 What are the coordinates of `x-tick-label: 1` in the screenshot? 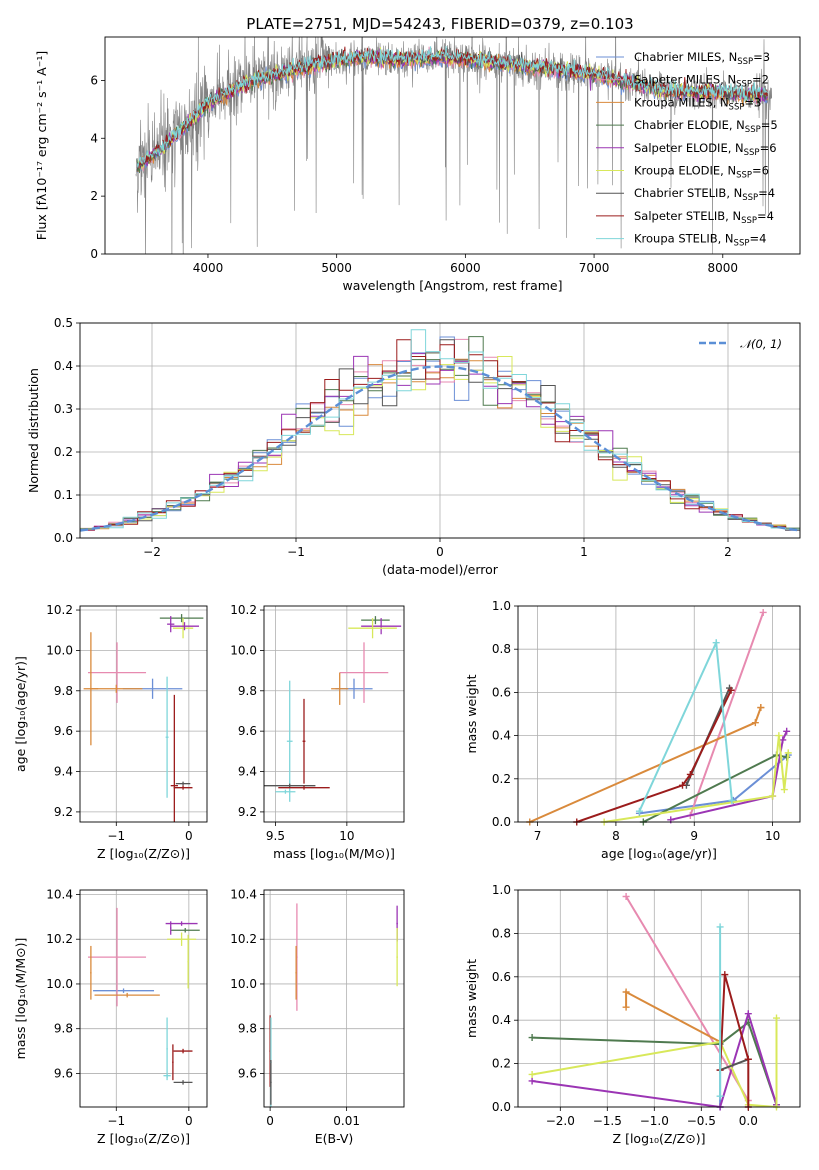 It's located at (584, 552).